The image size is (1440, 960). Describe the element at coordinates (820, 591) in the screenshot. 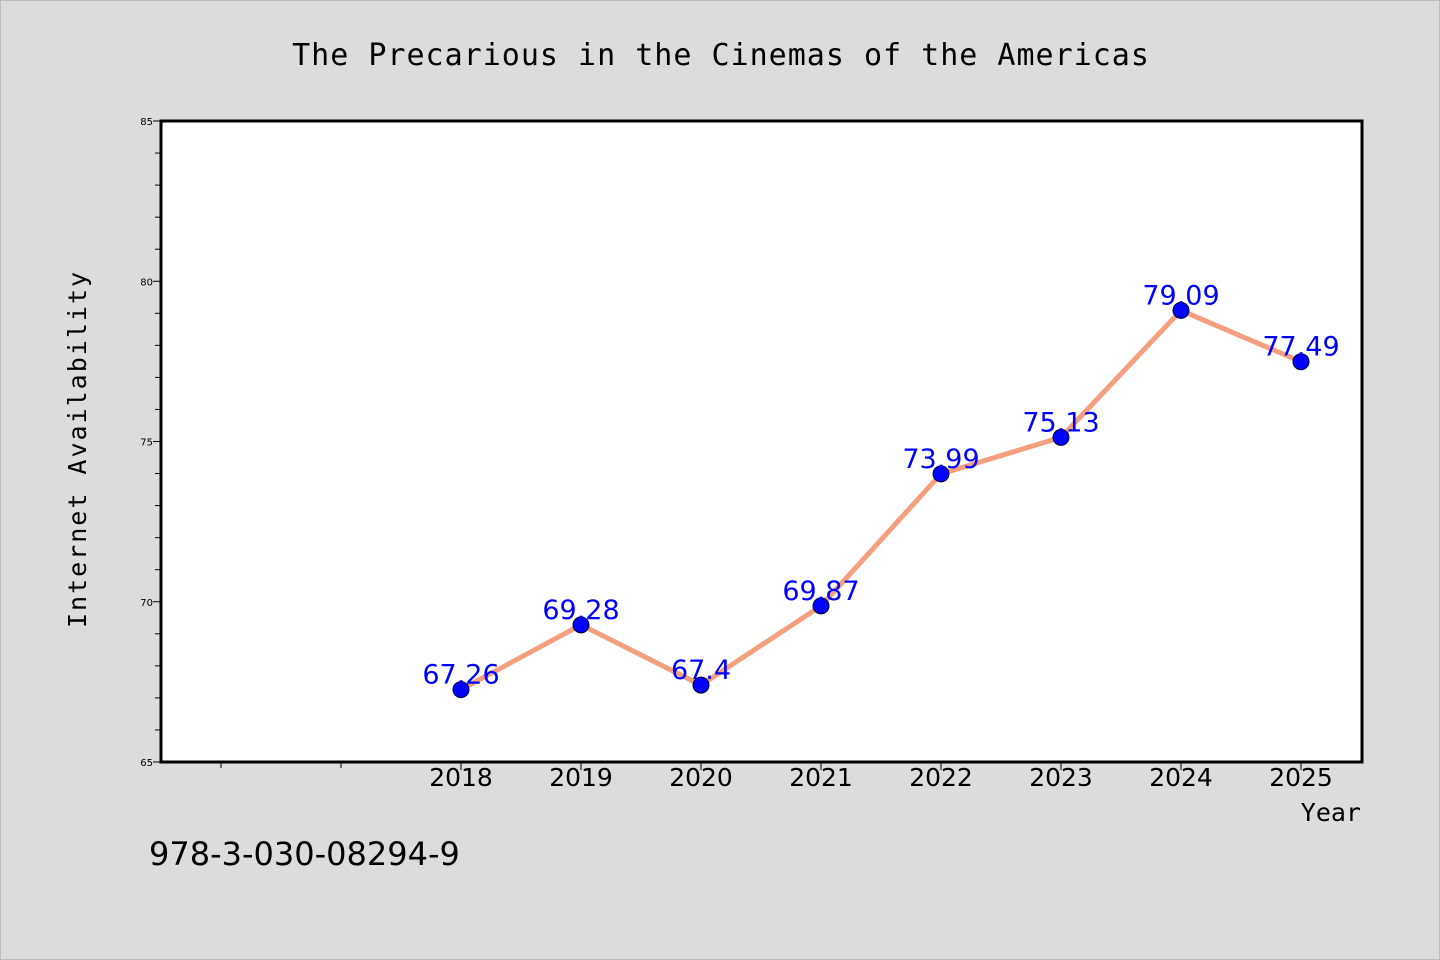

I see `data-label: 69.87` at that location.